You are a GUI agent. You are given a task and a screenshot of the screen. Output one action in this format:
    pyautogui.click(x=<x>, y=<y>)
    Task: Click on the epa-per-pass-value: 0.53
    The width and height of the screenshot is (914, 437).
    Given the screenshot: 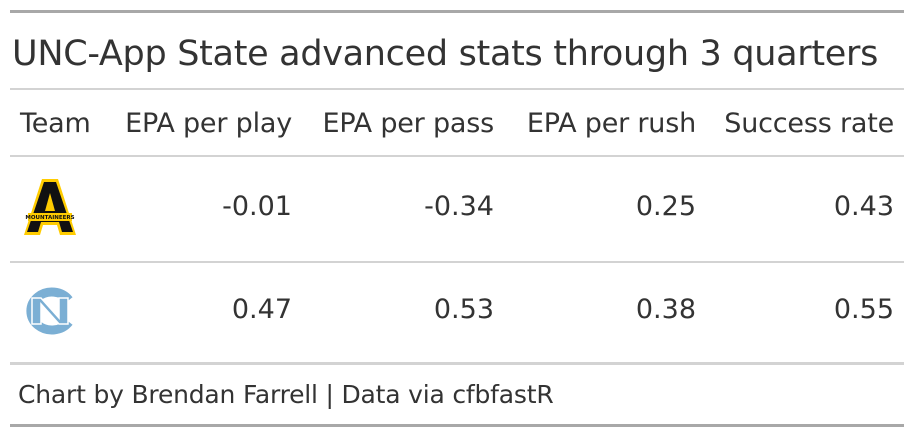 What is the action you would take?
    pyautogui.click(x=463, y=309)
    